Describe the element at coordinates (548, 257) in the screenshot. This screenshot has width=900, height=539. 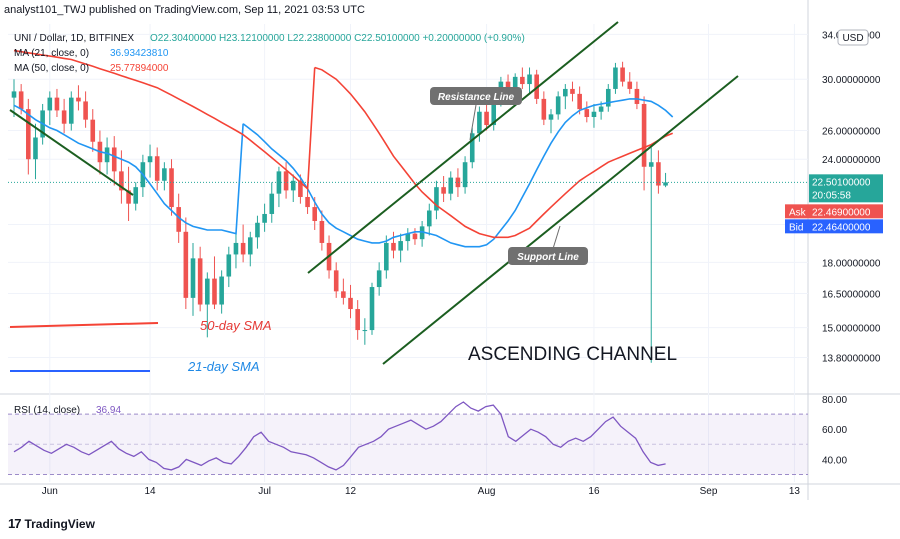
I see `support-callout-text: Support Line` at that location.